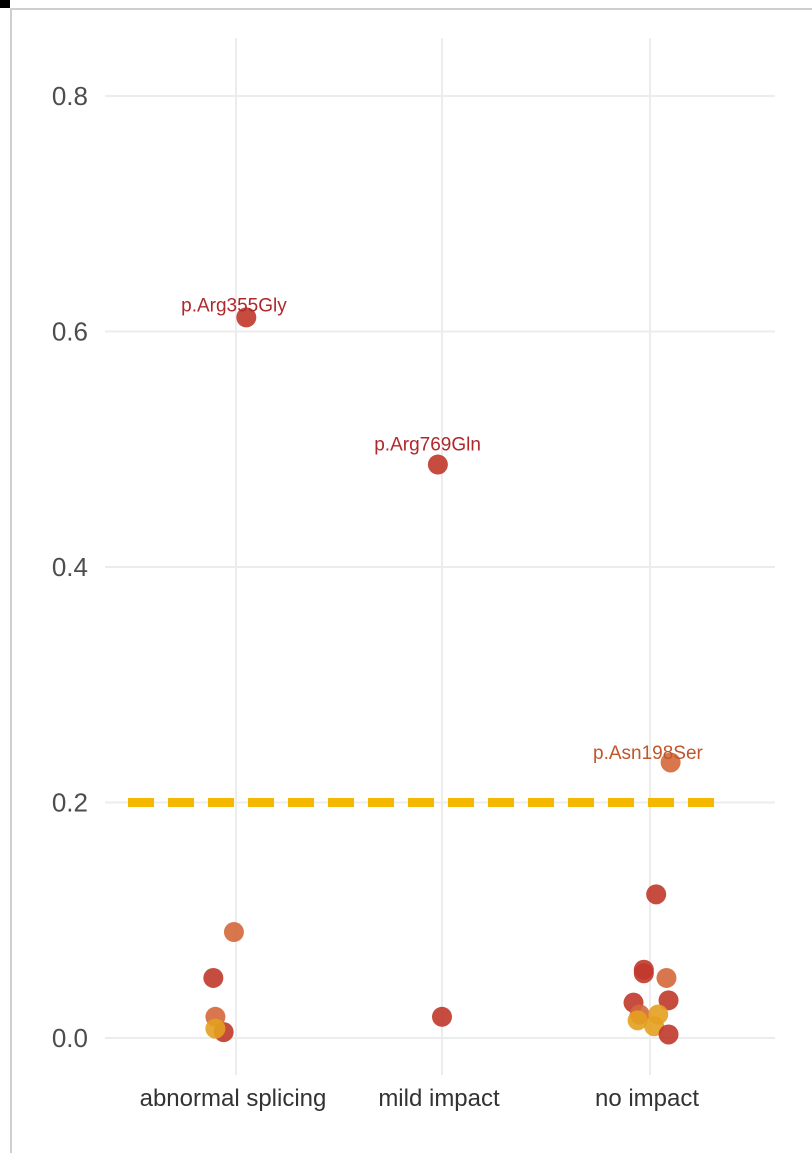 The image size is (812, 1153). I want to click on point-annotation: p.Arg769Gln, so click(427, 445).